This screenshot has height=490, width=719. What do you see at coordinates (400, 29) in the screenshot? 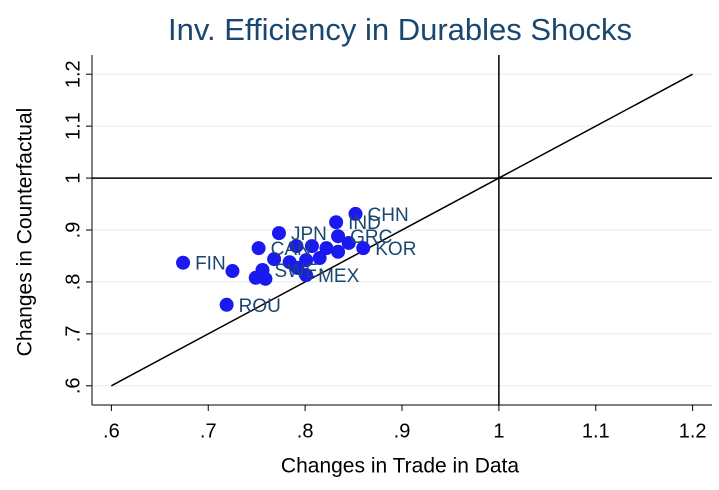
I see `chart-title: Inv. Efficiency in Durables Shocks` at bounding box center [400, 29].